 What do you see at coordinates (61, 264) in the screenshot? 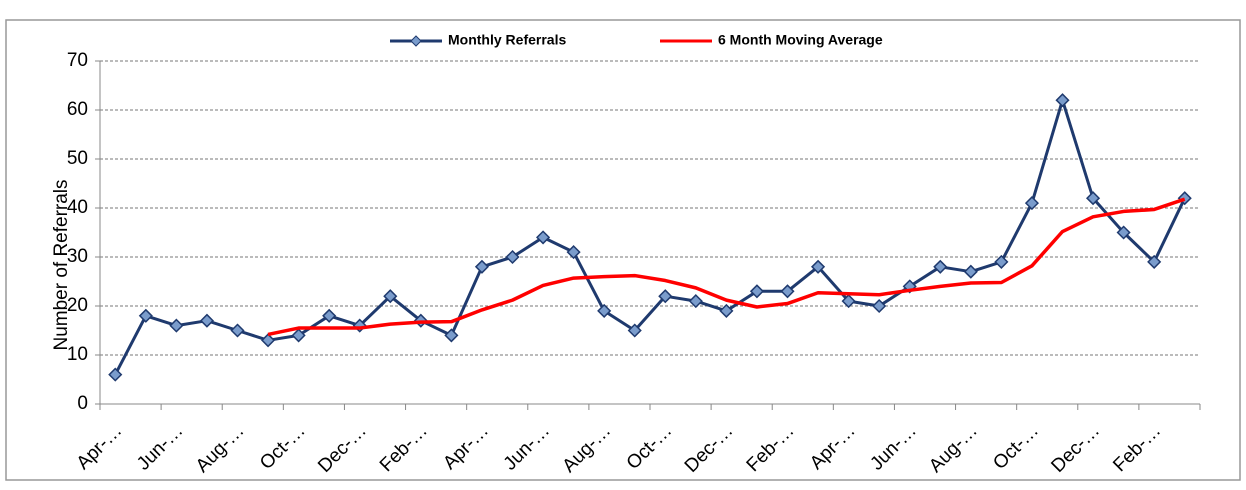
I see `y-axis-title: Number of Referrals` at bounding box center [61, 264].